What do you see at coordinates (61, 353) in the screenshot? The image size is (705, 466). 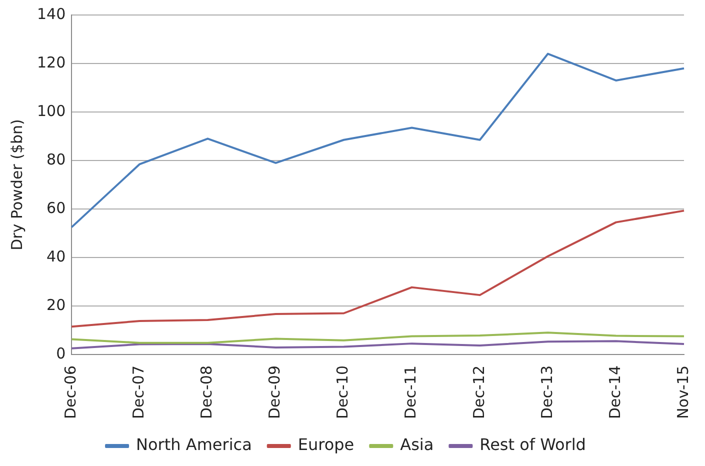 I see `y-tick-label: 0` at bounding box center [61, 353].